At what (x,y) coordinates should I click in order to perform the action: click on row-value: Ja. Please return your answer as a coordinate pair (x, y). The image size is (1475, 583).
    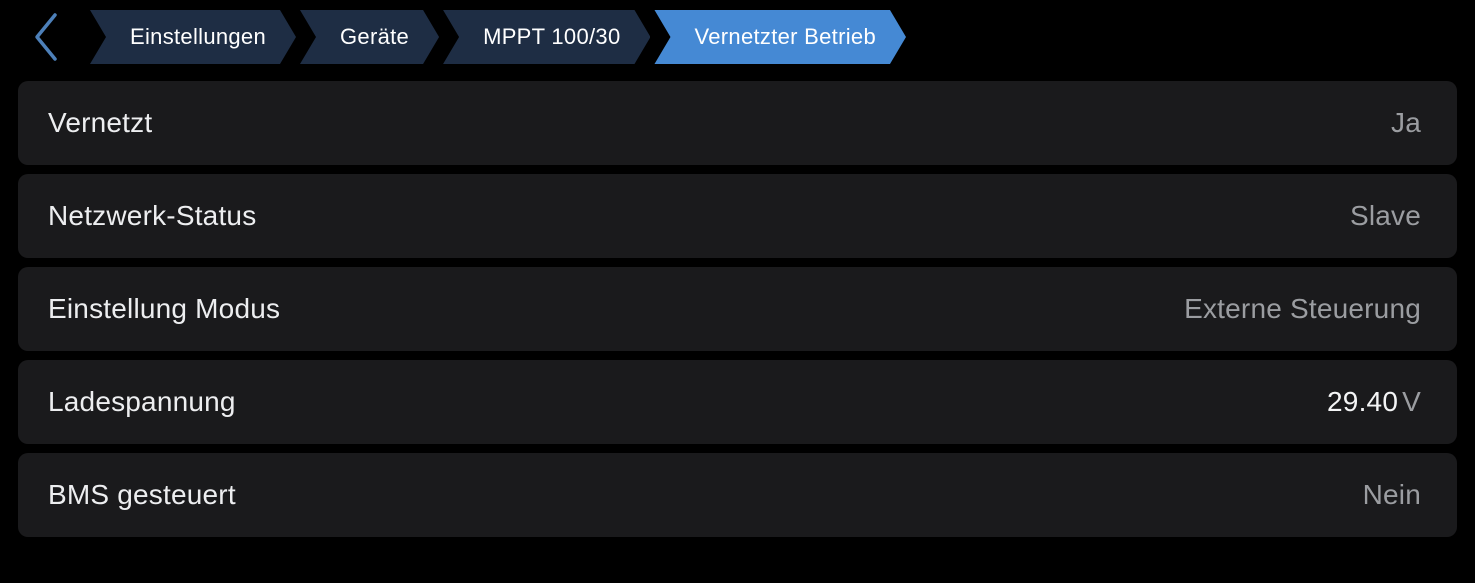
    Looking at the image, I should click on (1406, 122).